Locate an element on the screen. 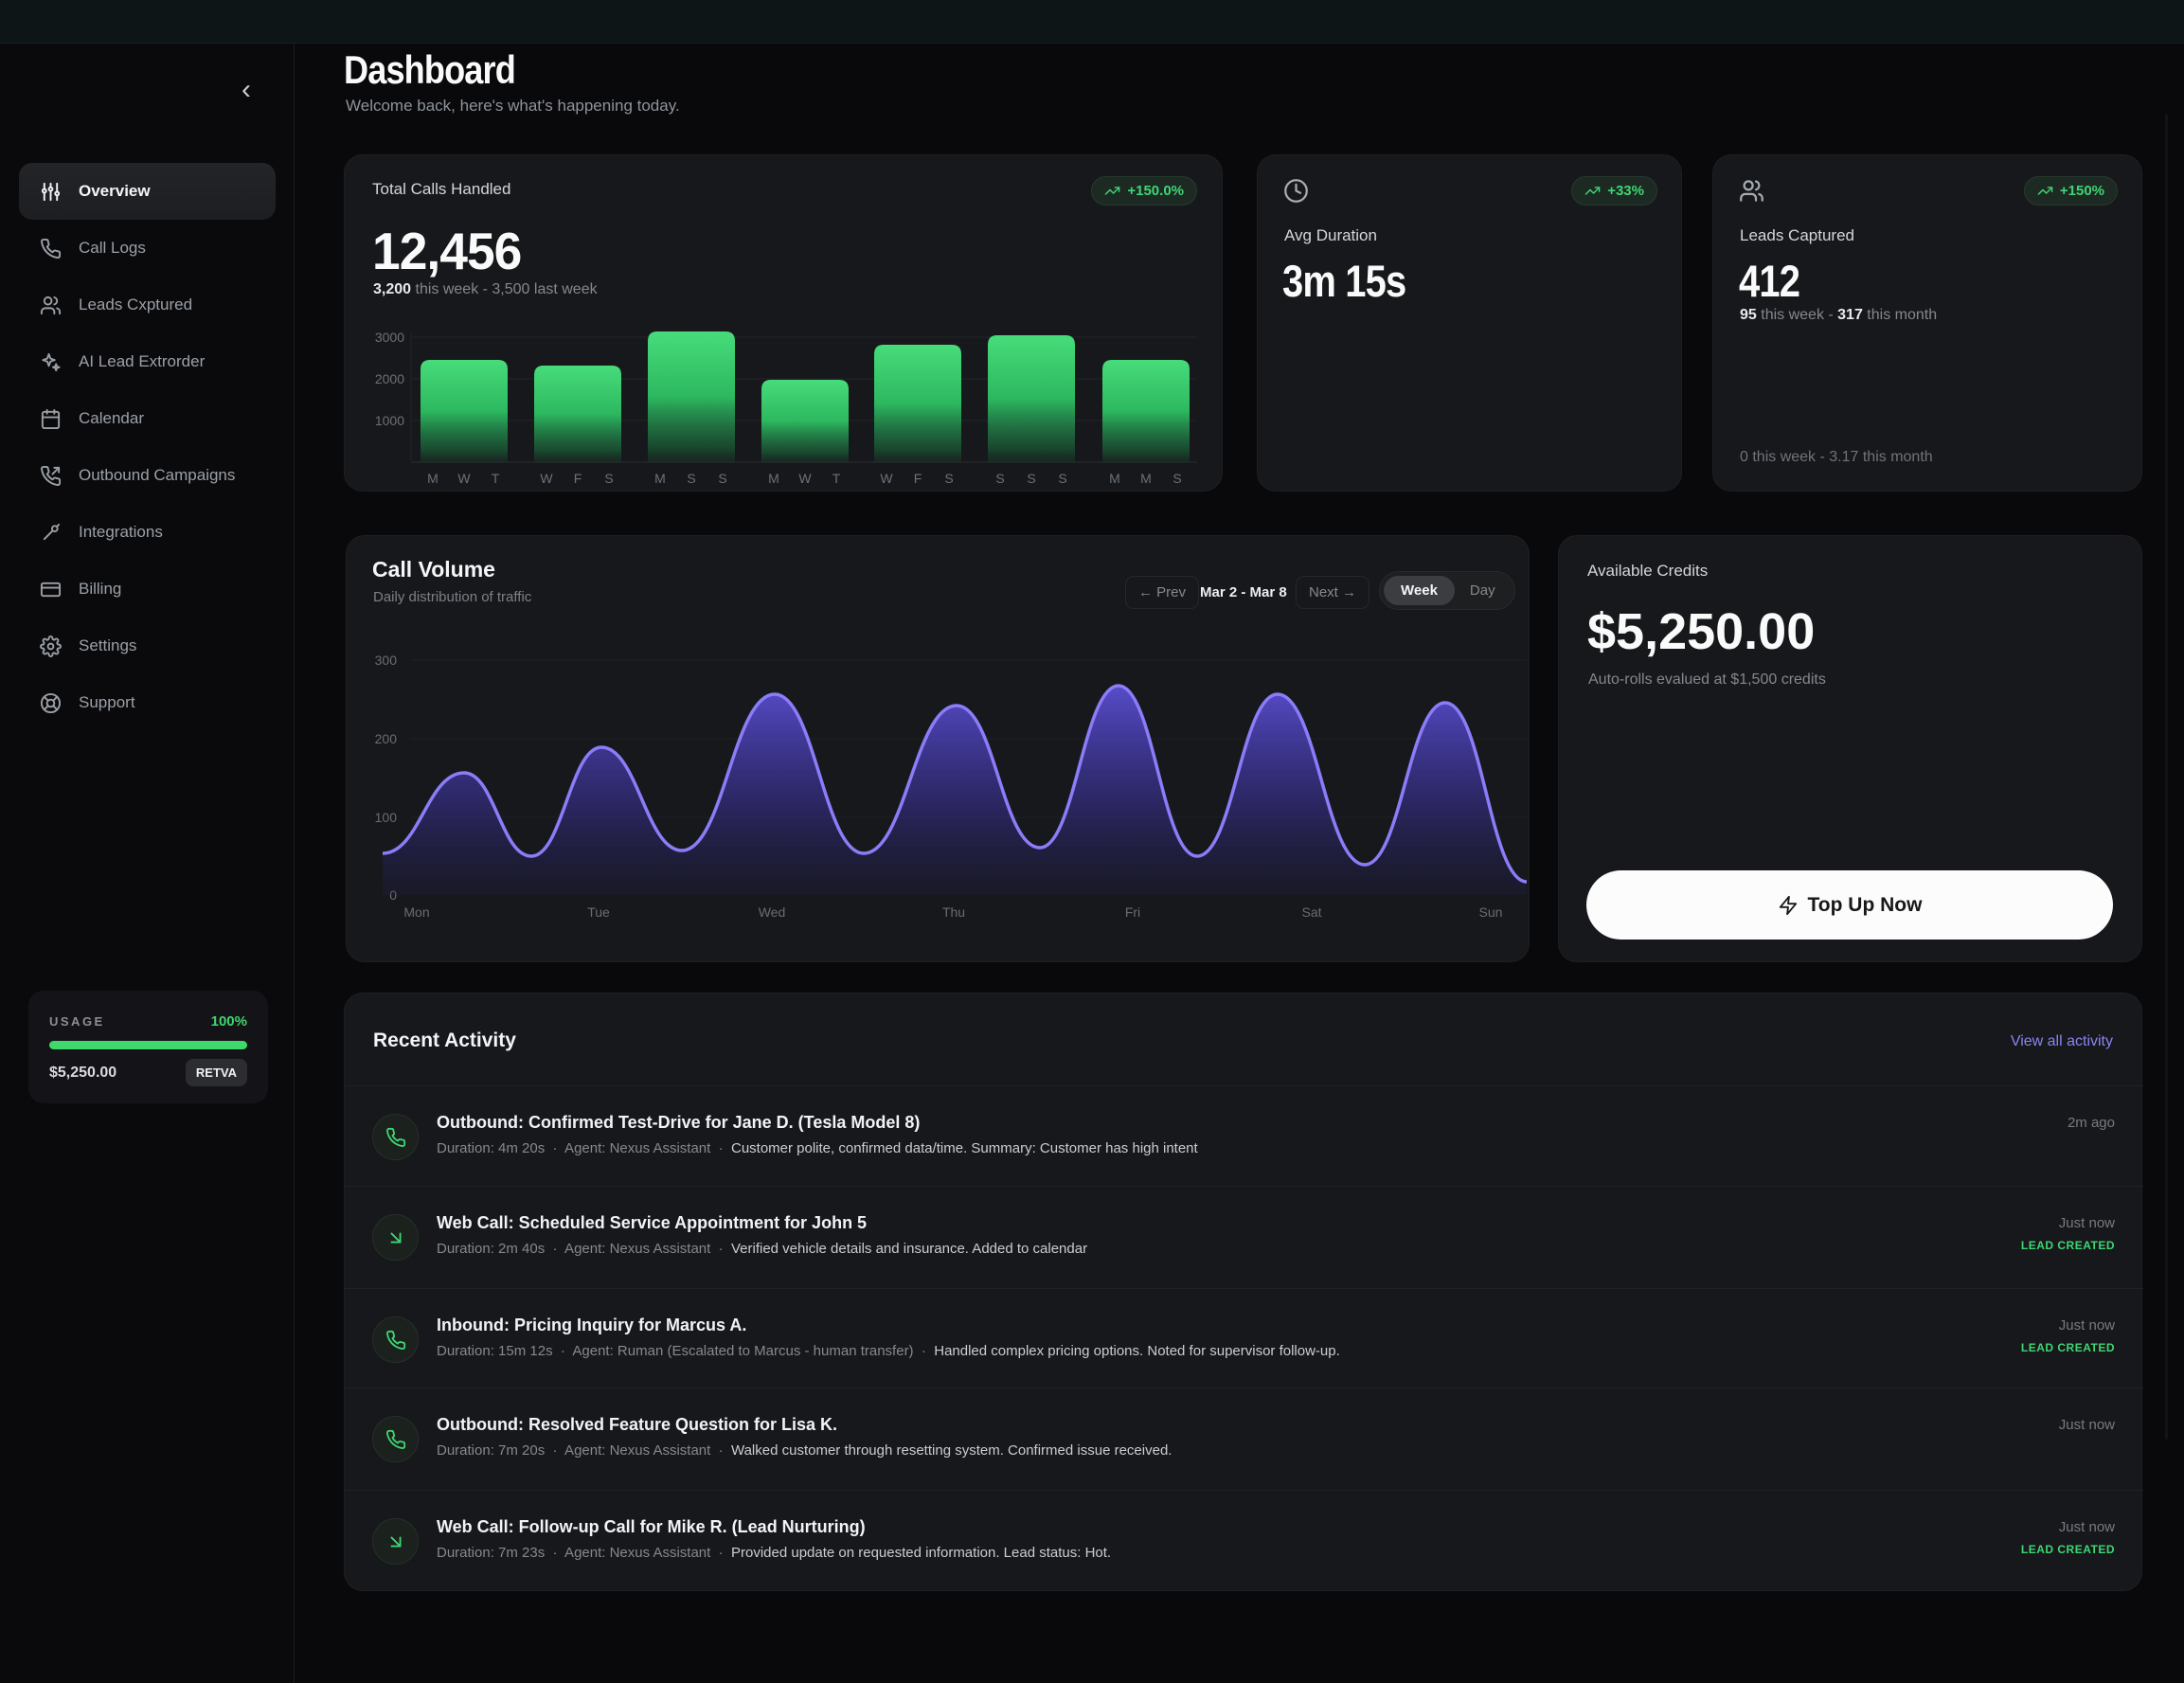  svg-text: 2000 is located at coordinates (389, 378).